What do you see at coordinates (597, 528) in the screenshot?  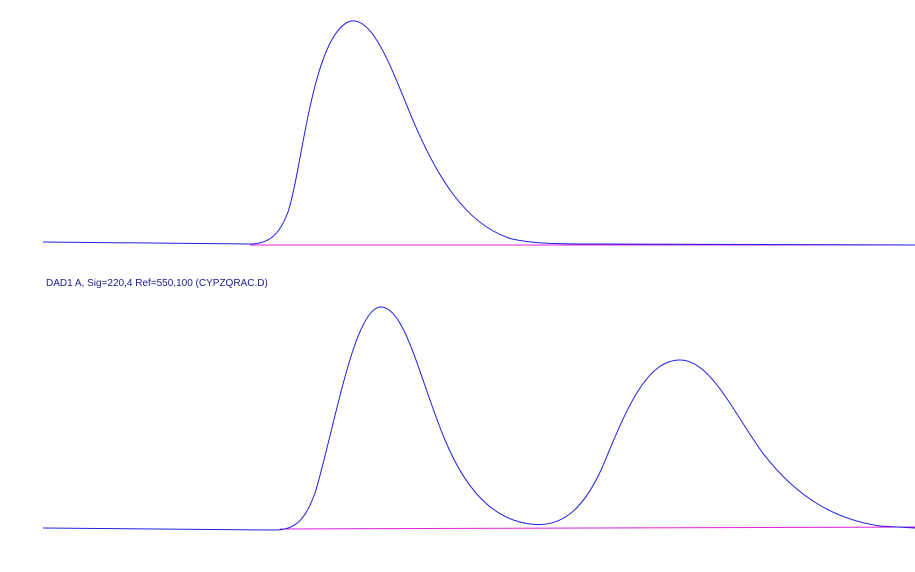 I see `baseline` at bounding box center [597, 528].